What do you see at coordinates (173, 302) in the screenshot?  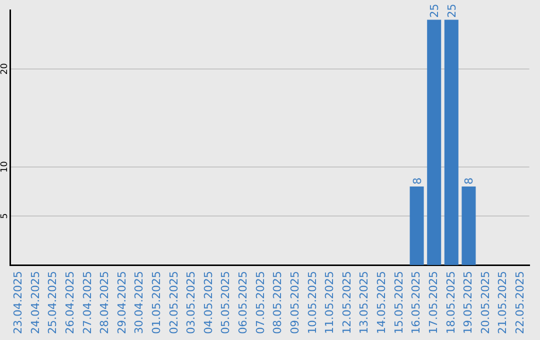 I see `x-tick-label: 02.05.2025` at bounding box center [173, 302].